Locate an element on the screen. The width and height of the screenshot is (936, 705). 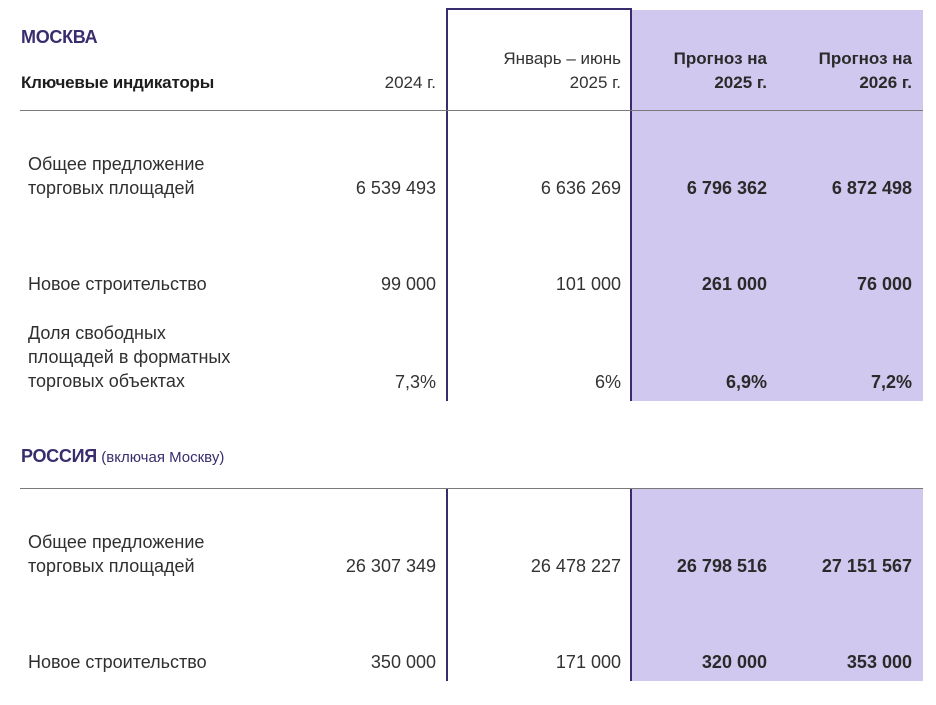
section-title-russia-sub: (включая Москву) is located at coordinates (163, 457).